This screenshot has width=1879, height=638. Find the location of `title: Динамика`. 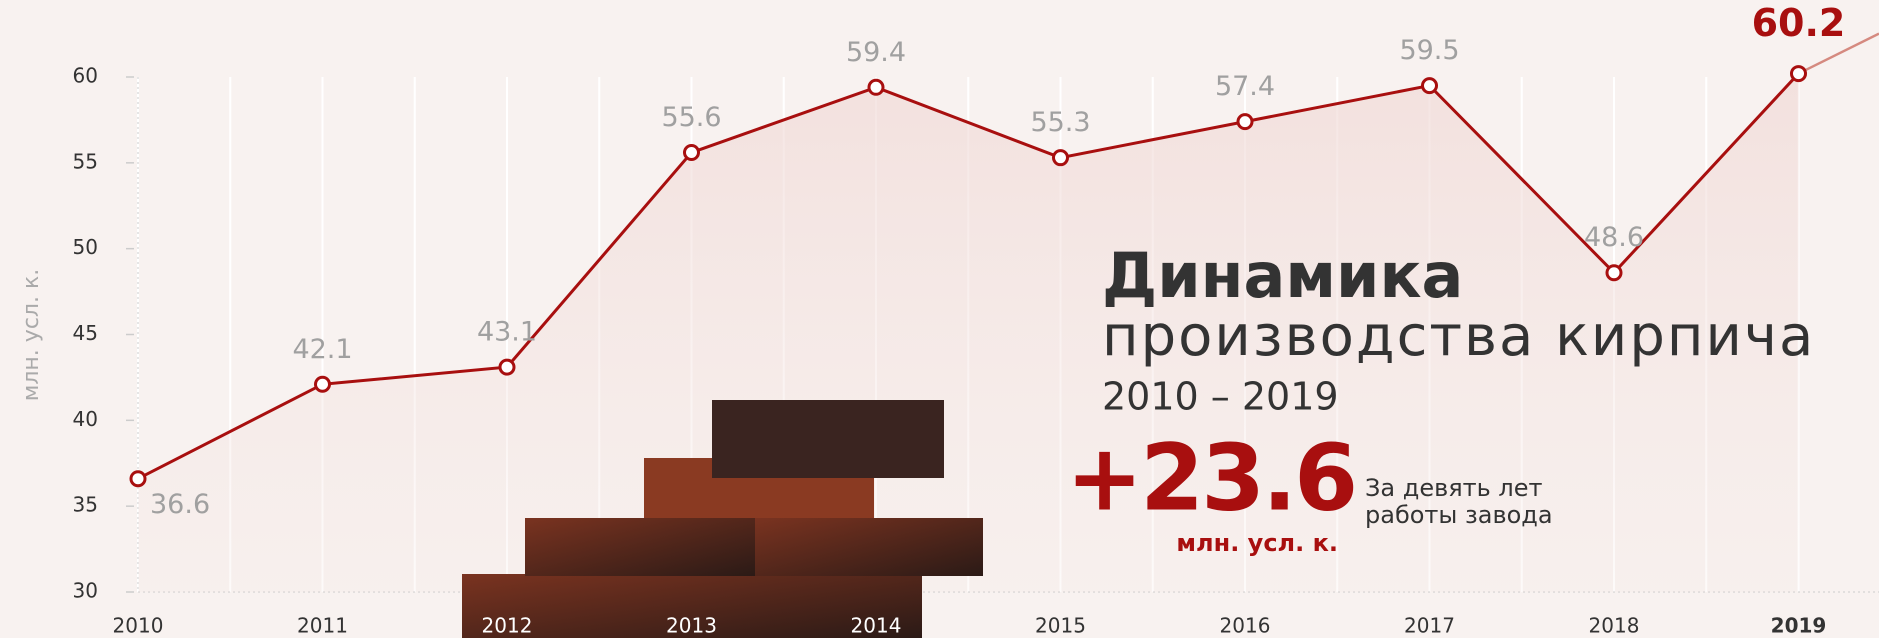

title: Динамика is located at coordinates (1282, 275).